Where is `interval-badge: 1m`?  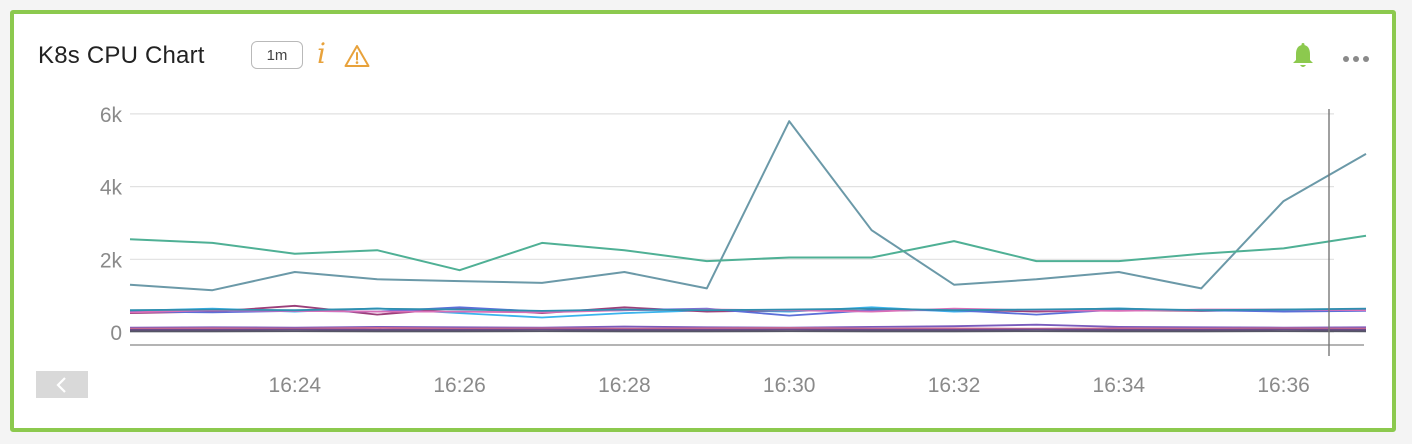
interval-badge: 1m is located at coordinates (277, 55).